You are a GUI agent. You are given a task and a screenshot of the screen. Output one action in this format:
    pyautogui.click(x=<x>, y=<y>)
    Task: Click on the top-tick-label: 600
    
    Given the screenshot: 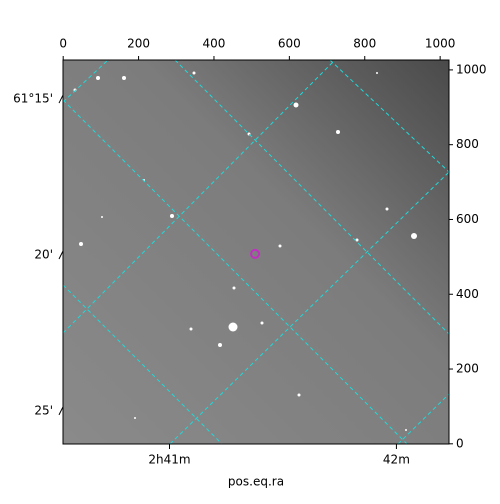 What is the action you would take?
    pyautogui.click(x=289, y=44)
    